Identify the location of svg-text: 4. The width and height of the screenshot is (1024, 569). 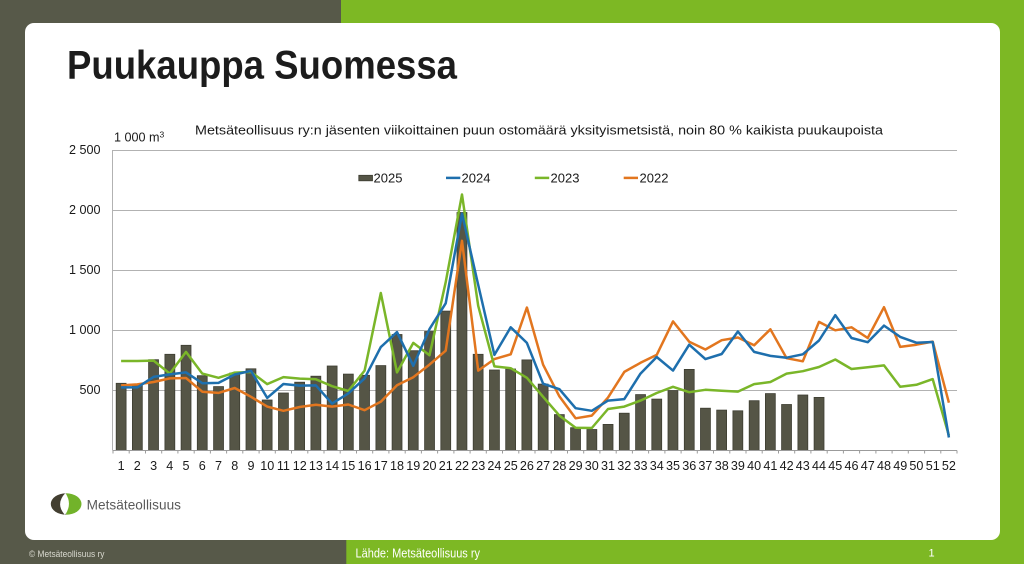
(169, 466).